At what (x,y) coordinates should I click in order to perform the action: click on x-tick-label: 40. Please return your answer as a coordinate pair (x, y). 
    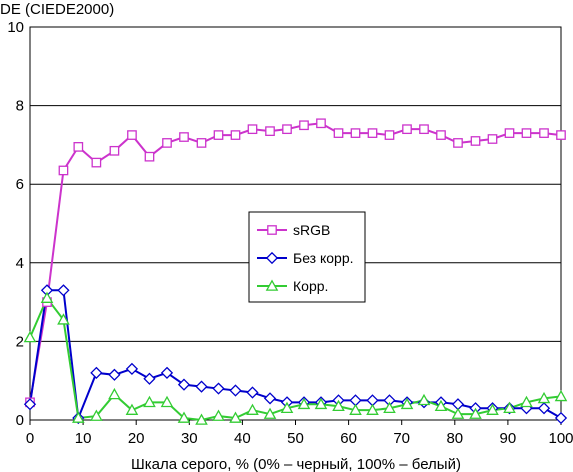
    Looking at the image, I should click on (242, 438).